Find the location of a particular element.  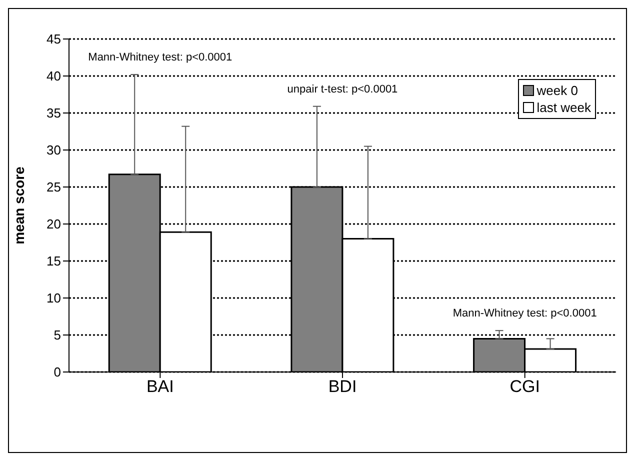

y-axis-title: mean score is located at coordinates (18, 205).